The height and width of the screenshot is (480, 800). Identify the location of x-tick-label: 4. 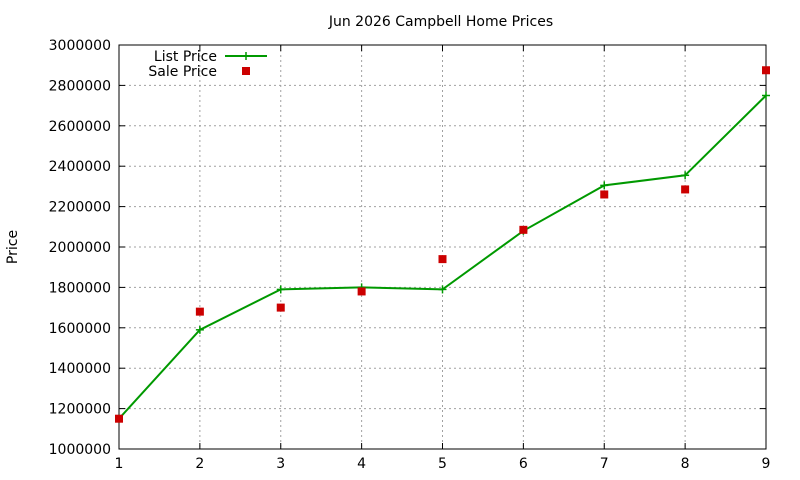
(361, 464).